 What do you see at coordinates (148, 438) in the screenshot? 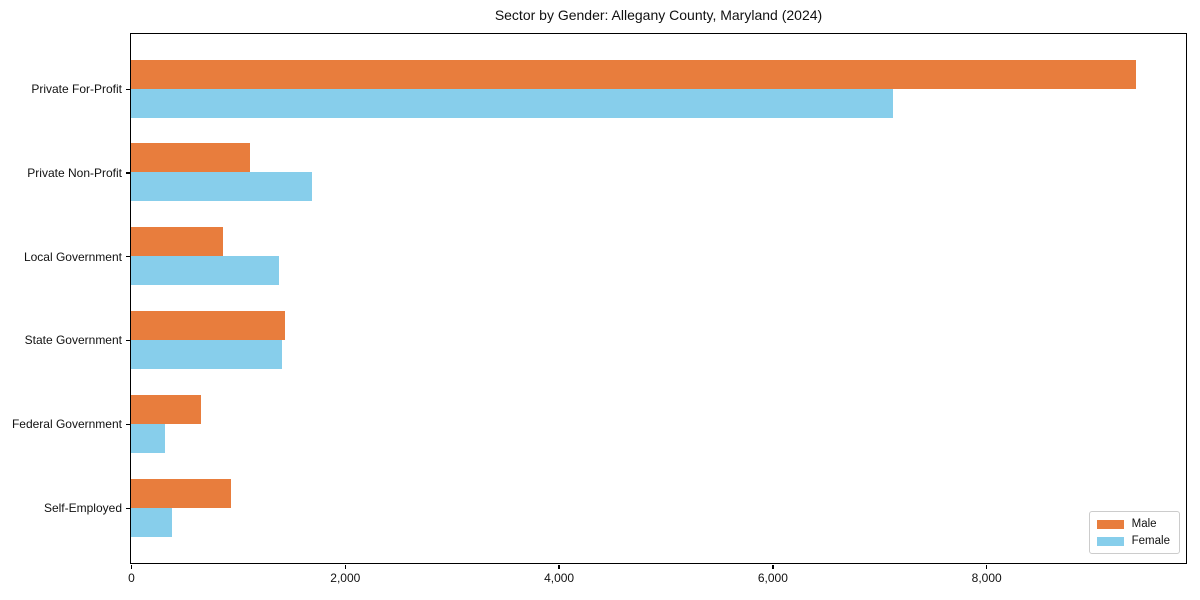
I see `bar-female-federal-government` at bounding box center [148, 438].